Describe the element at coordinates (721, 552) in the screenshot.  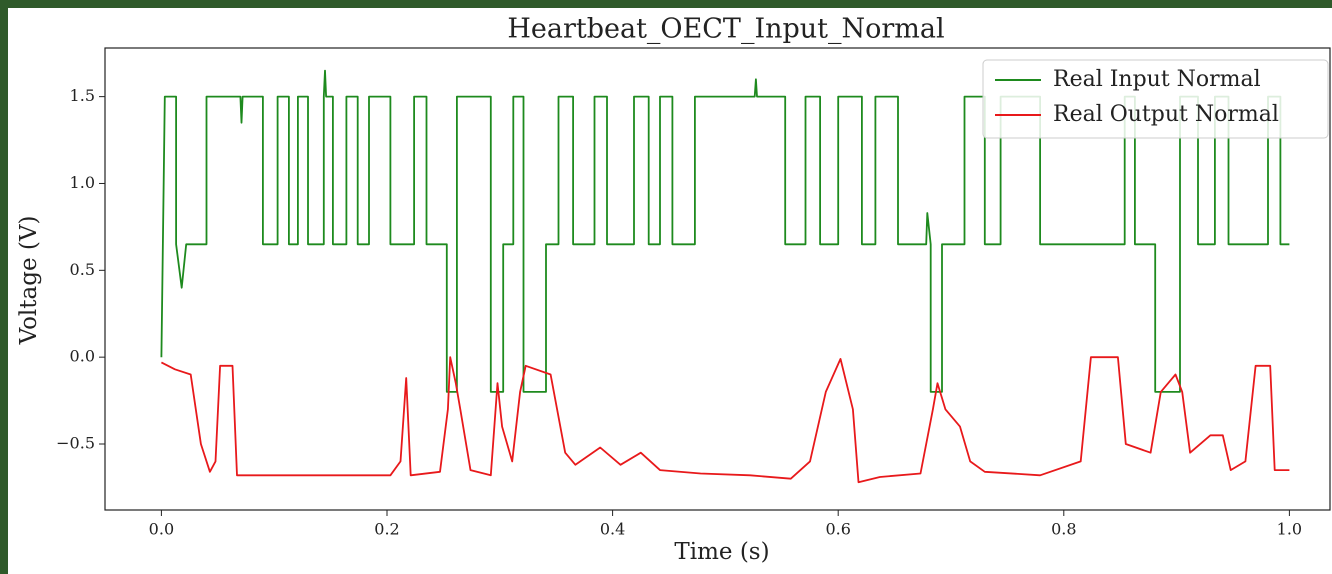
I see `x-axis-label: Time (s)` at that location.